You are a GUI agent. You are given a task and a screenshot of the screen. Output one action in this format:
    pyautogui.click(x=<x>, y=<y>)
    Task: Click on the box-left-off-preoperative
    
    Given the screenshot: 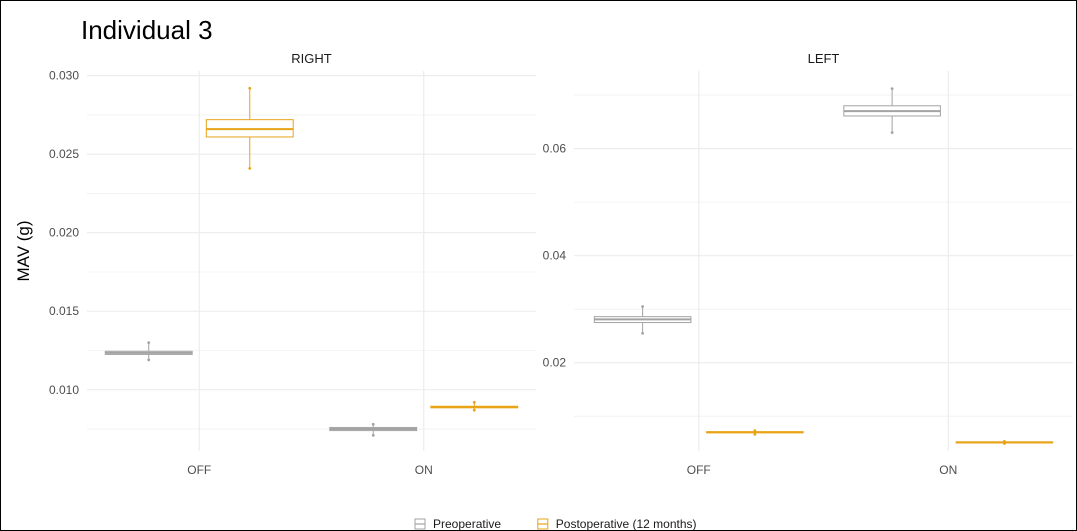 What is the action you would take?
    pyautogui.click(x=642, y=320)
    